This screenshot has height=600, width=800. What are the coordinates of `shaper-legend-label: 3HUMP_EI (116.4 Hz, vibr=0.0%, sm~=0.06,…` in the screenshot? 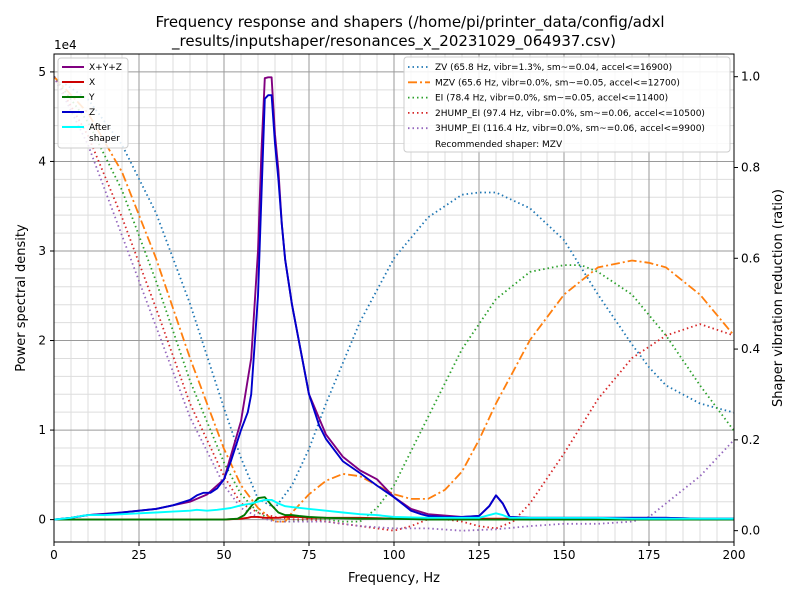 It's located at (570, 129).